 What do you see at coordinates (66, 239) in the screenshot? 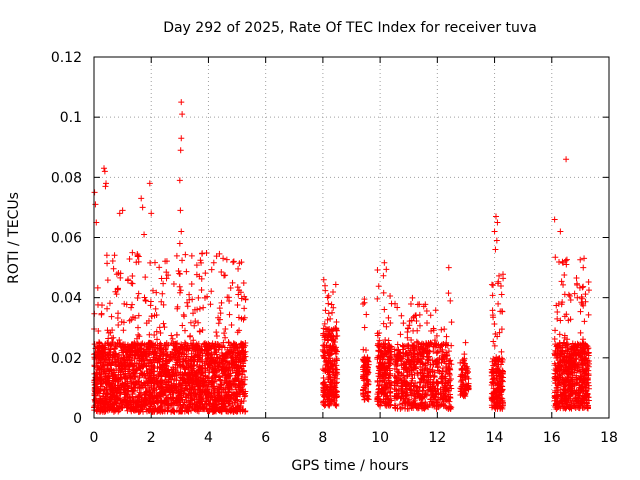
I see `y-tick-label: 0.06` at bounding box center [66, 239].